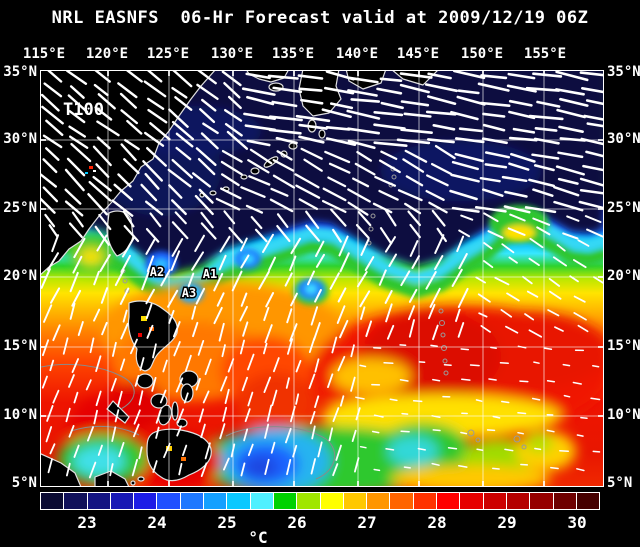 The image size is (640, 547). What do you see at coordinates (83, 110) in the screenshot?
I see `field-label-t100: T100` at bounding box center [83, 110].